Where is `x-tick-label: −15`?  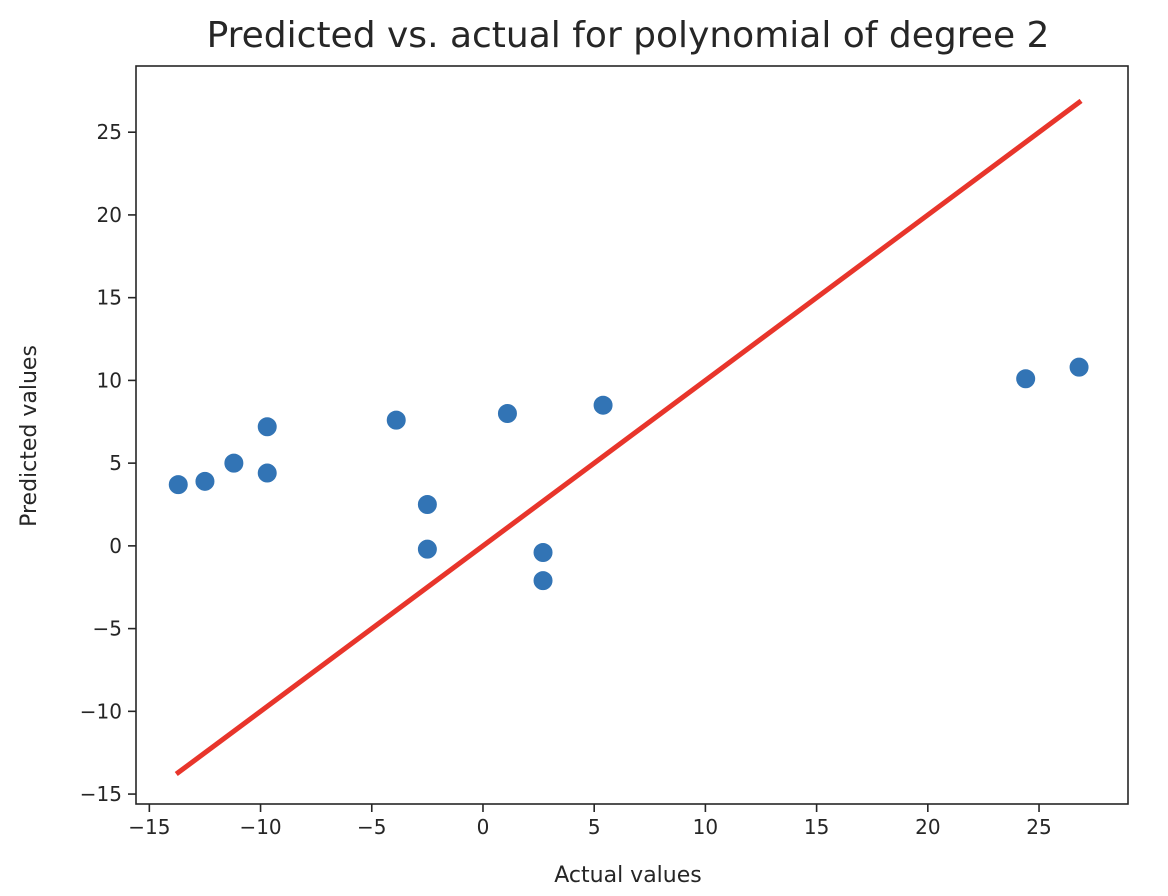 x-tick-label: −15 is located at coordinates (149, 827).